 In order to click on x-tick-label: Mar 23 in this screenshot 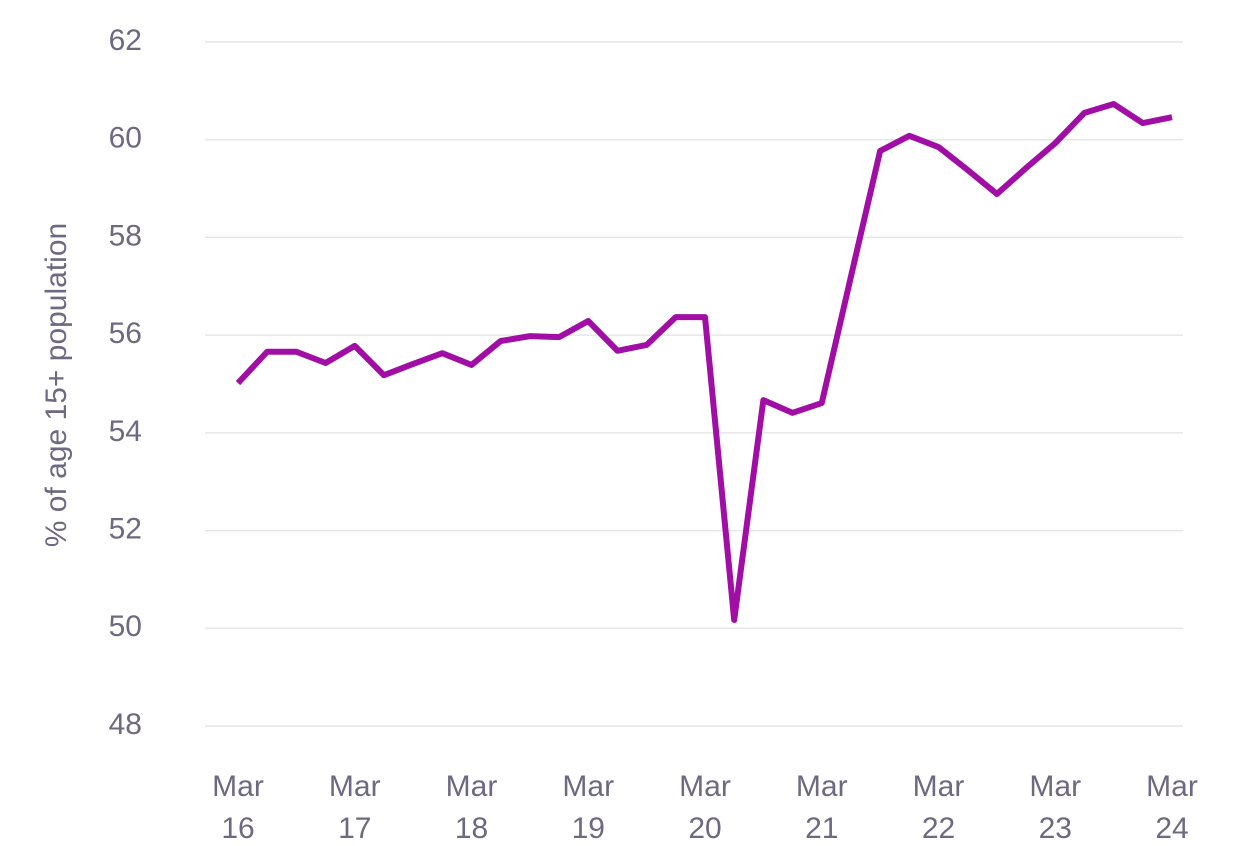, I will do `click(1055, 807)`.